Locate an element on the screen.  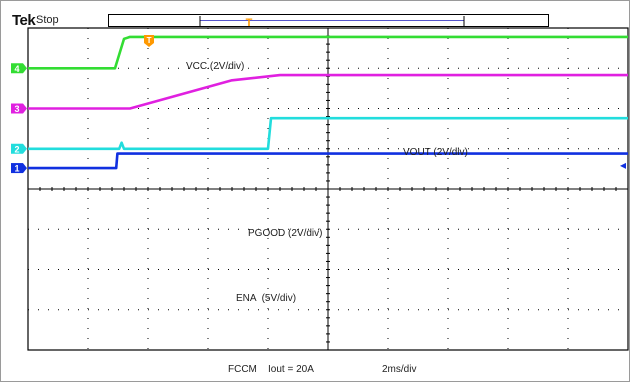
record-trigger-marker: T is located at coordinates (249, 22).